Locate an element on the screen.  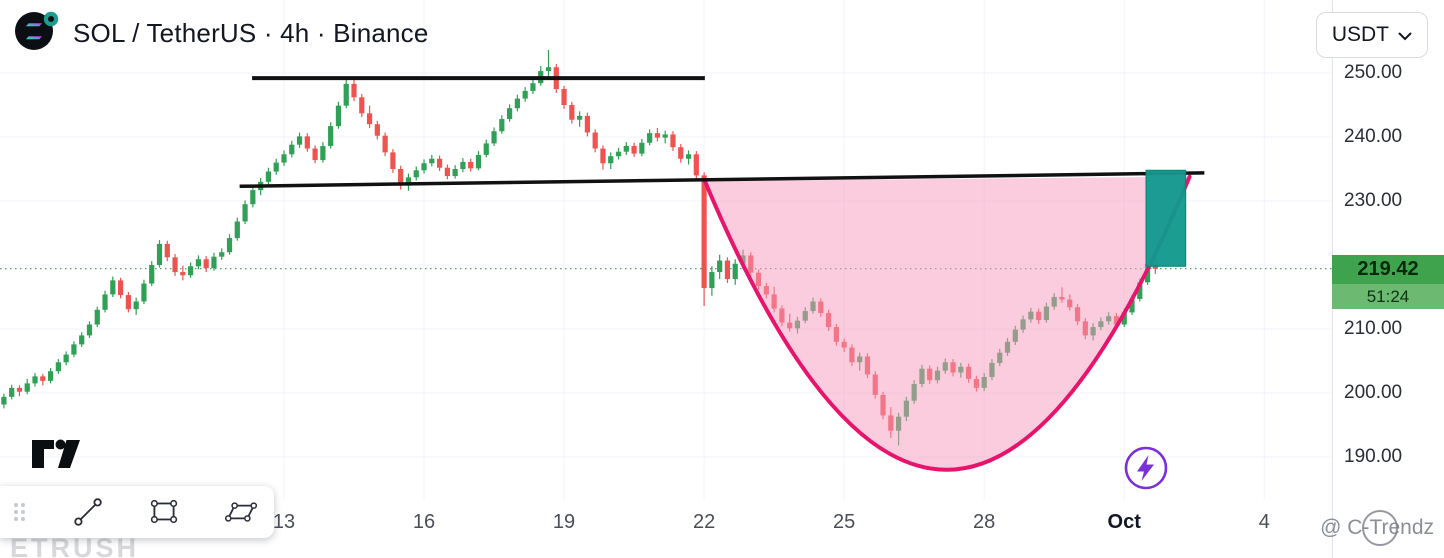
candle-countdown: 51:24 is located at coordinates (1388, 296).